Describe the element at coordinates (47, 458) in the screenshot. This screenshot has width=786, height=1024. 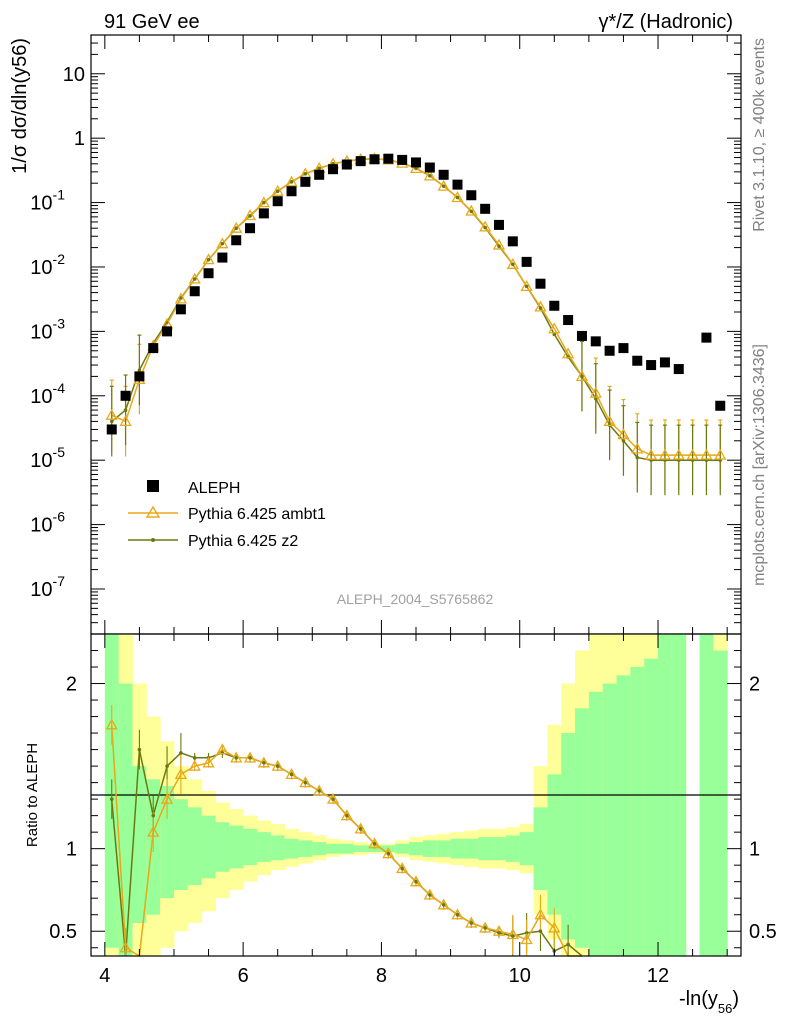
I see `main-y-tick-label: 10⁻⁵` at that location.